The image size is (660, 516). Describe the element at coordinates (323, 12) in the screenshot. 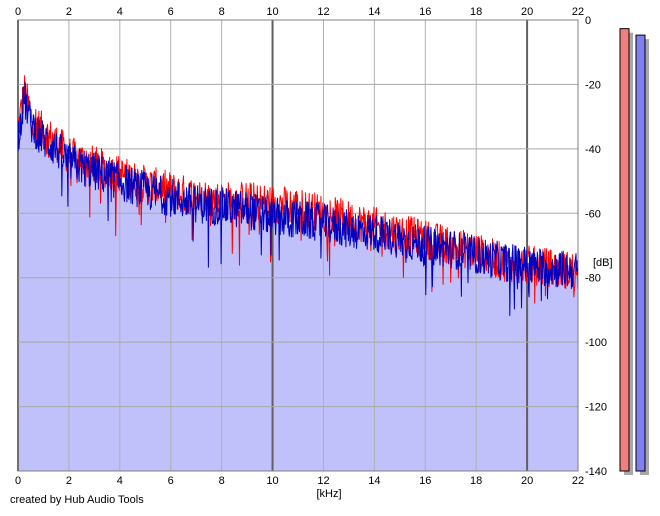

I see `x-tick-label-top: 12` at that location.